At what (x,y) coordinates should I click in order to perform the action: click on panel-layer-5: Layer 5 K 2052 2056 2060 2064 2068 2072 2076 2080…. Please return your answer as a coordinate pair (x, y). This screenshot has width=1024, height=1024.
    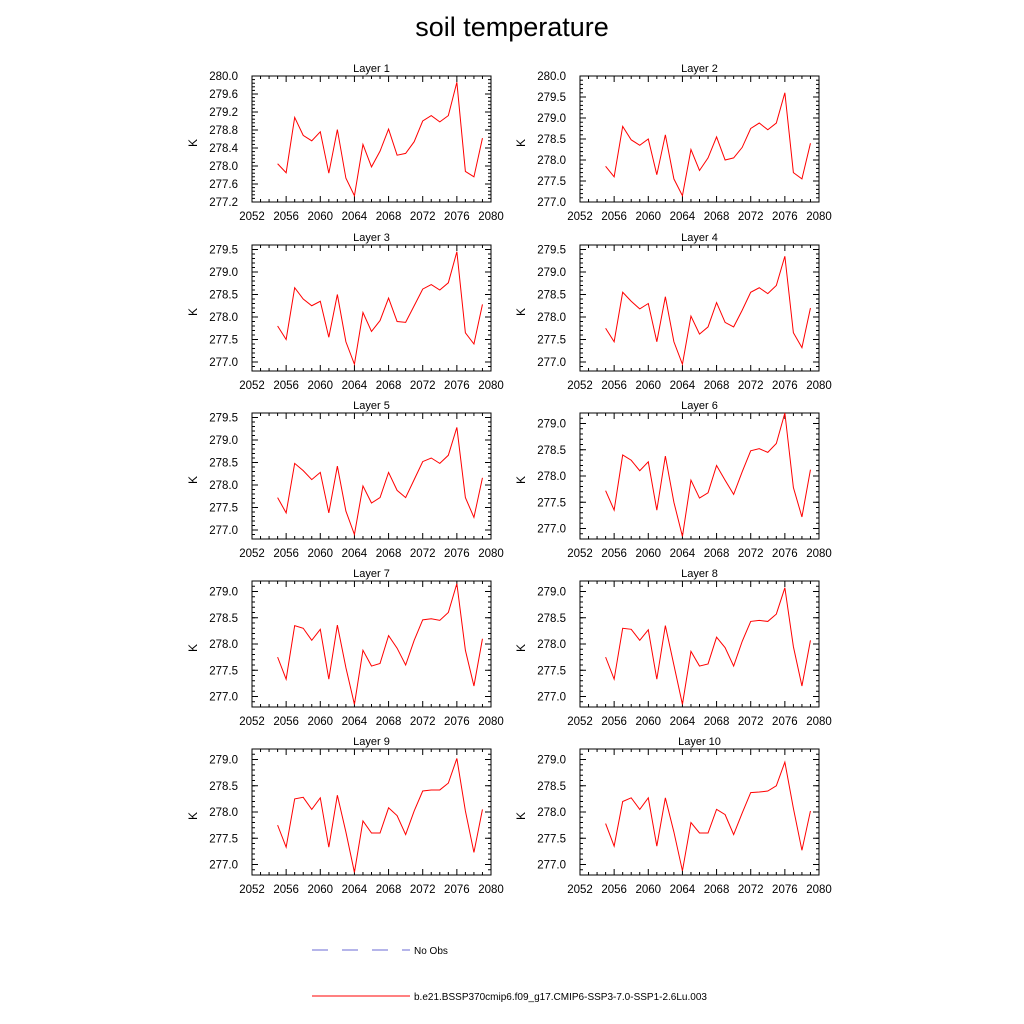
    Looking at the image, I should click on (345, 480).